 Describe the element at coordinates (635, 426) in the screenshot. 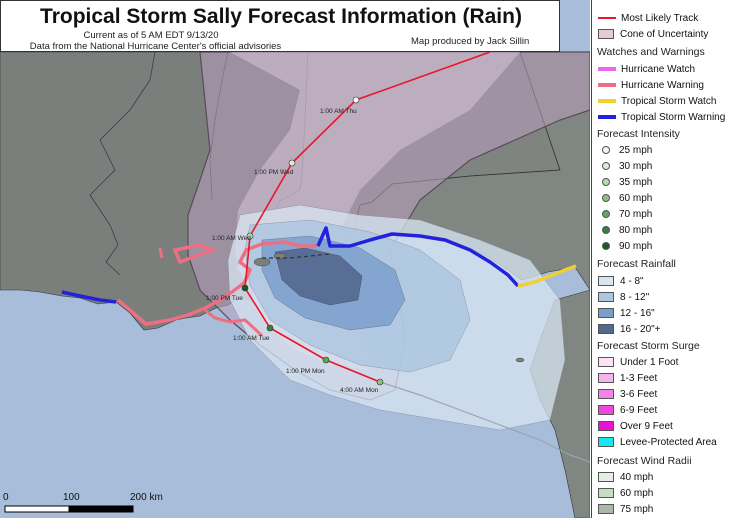

I see `legend-surge-over-9: Over 9 Feet` at that location.